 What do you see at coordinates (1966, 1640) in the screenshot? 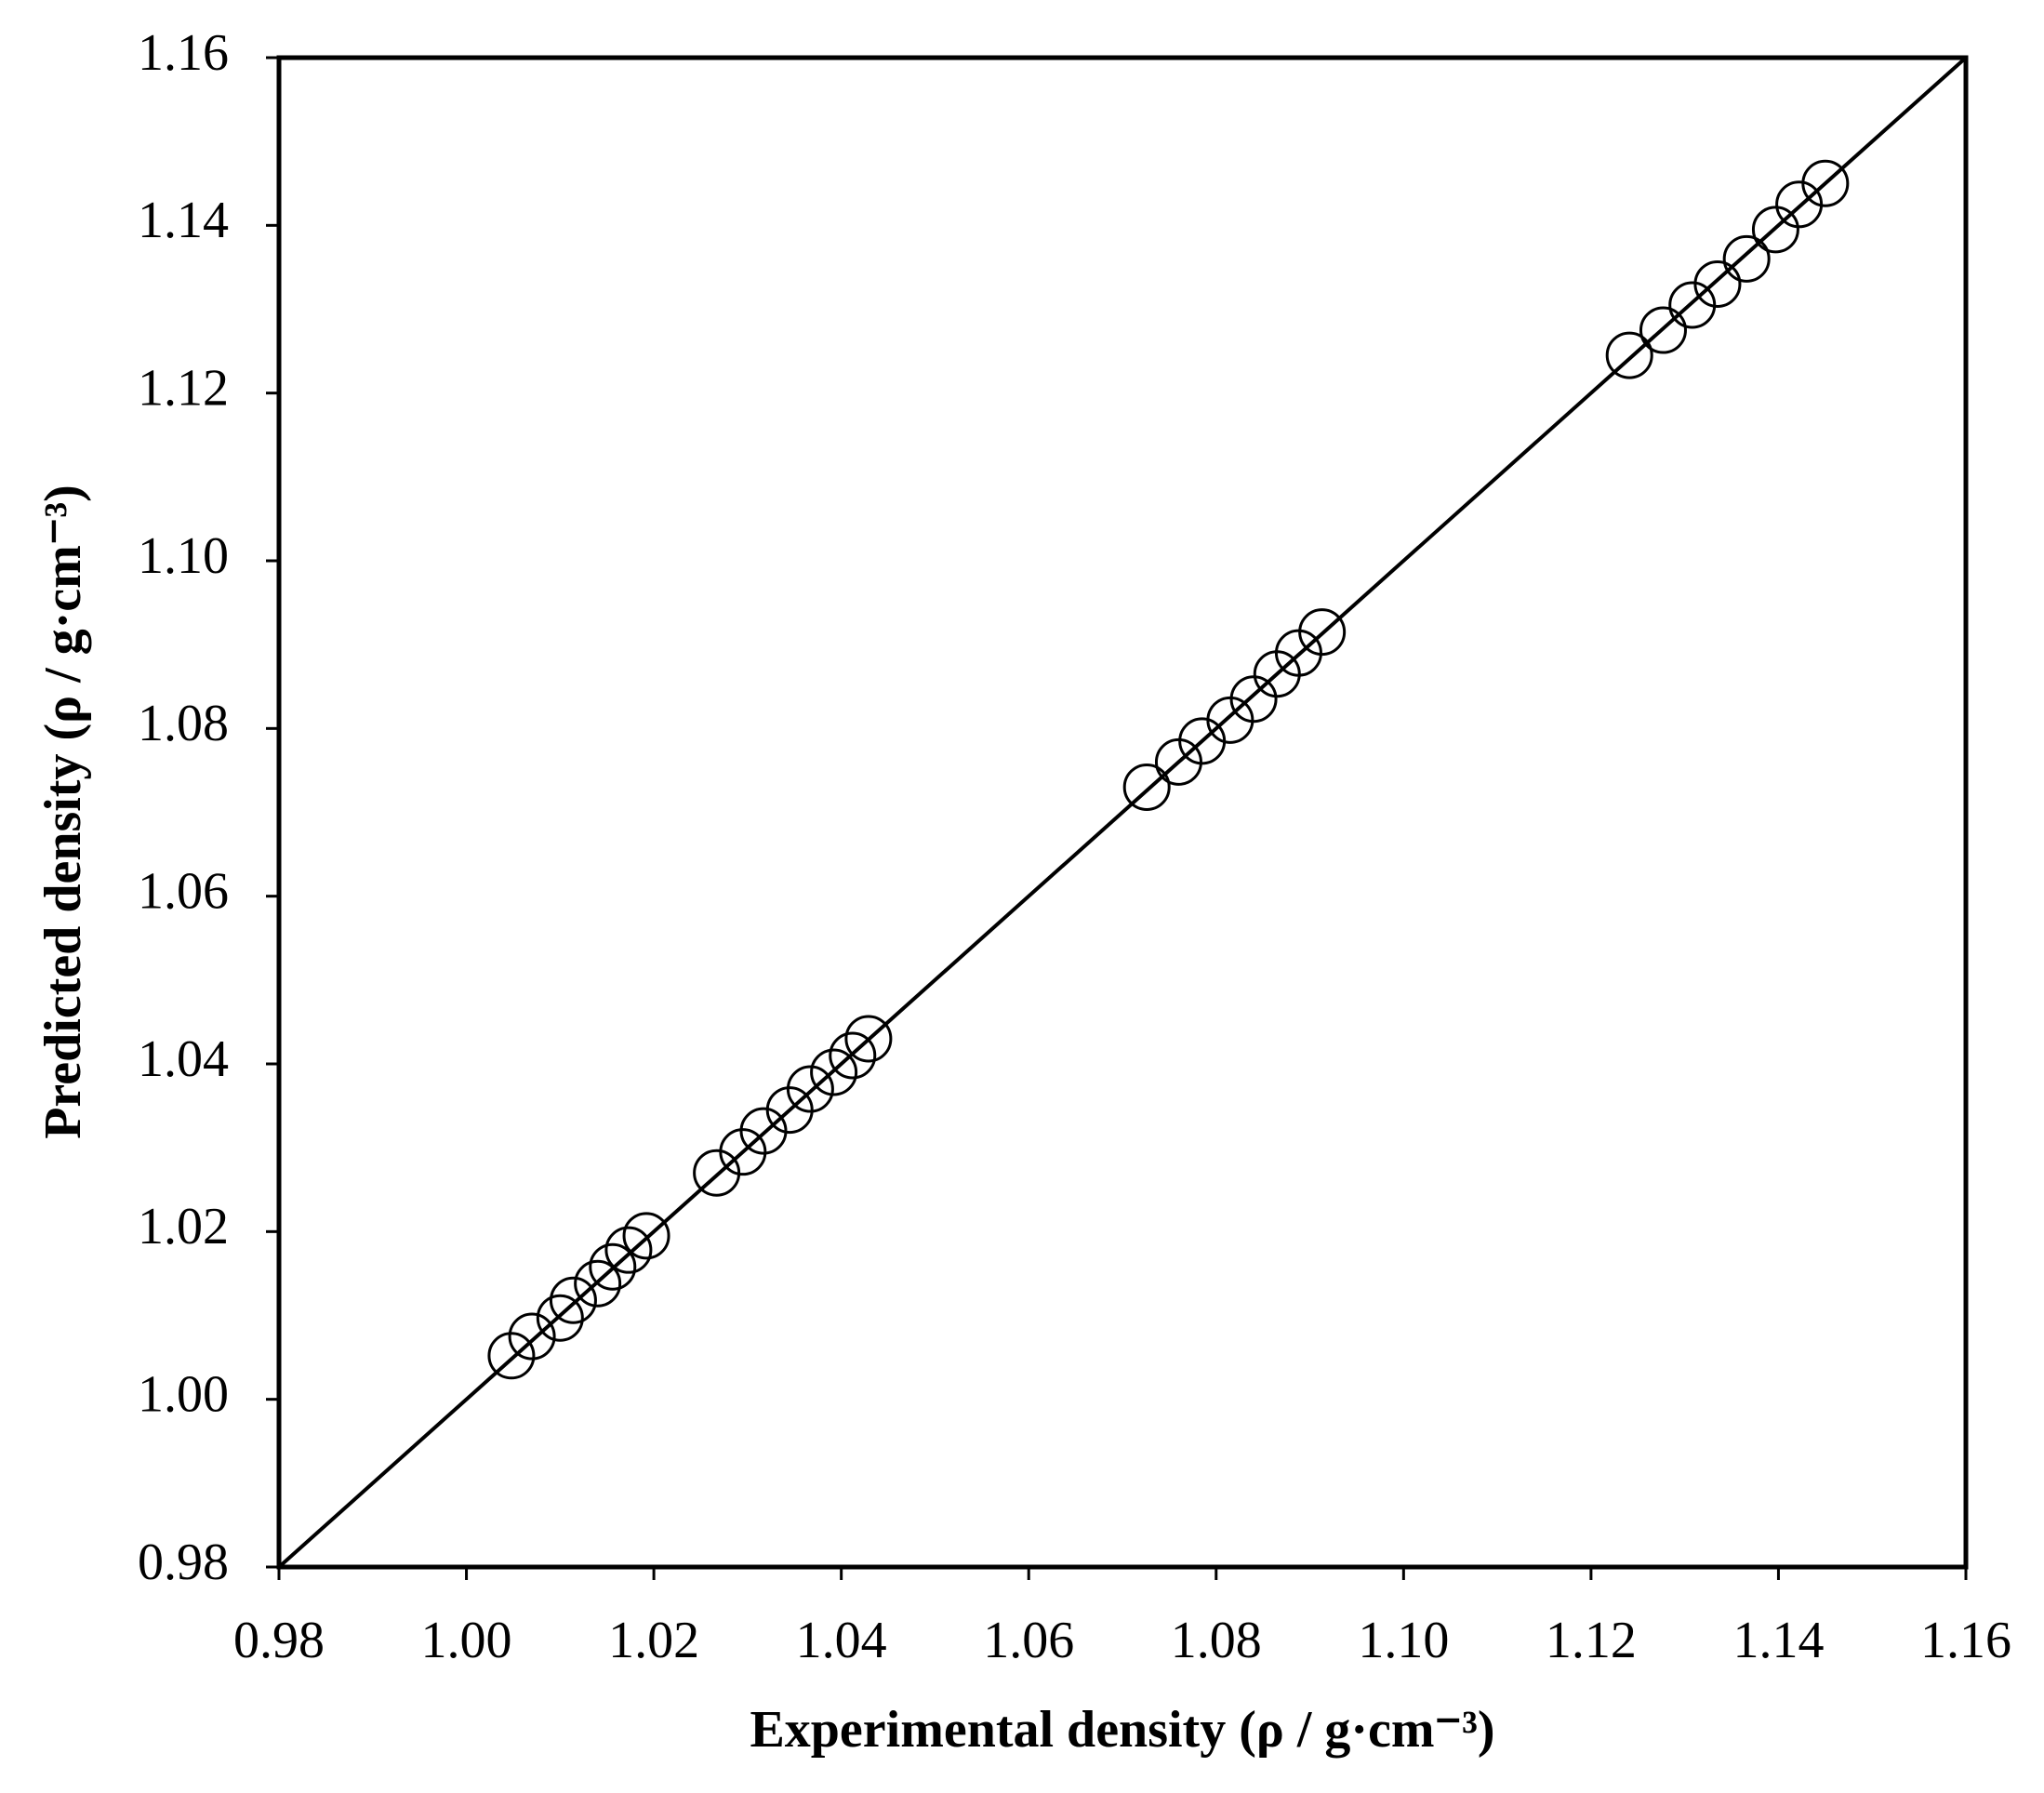
I see `x-tick-label: 1.16` at bounding box center [1966, 1640].